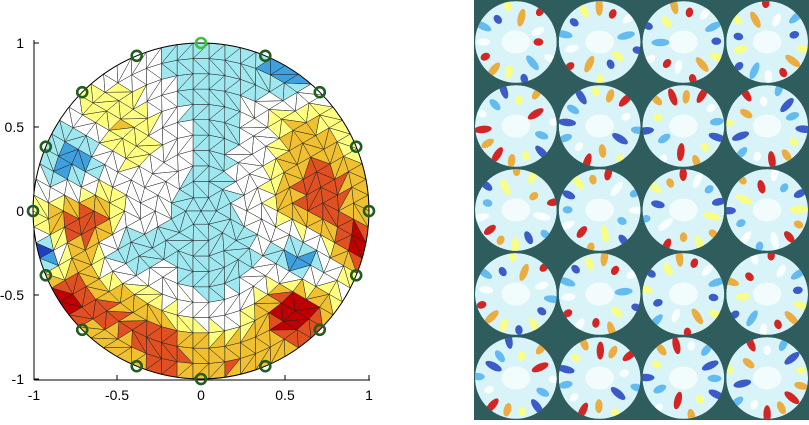 Image resolution: width=809 pixels, height=425 pixels. What do you see at coordinates (201, 395) in the screenshot?
I see `x-tick-label: 0` at bounding box center [201, 395].